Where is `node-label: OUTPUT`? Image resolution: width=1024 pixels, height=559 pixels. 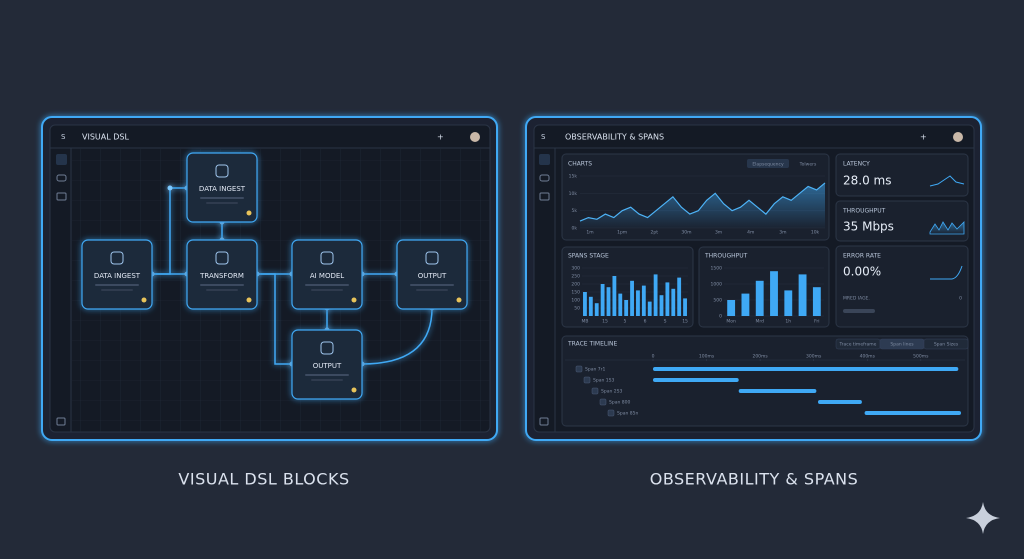 node-label: OUTPUT is located at coordinates (432, 276).